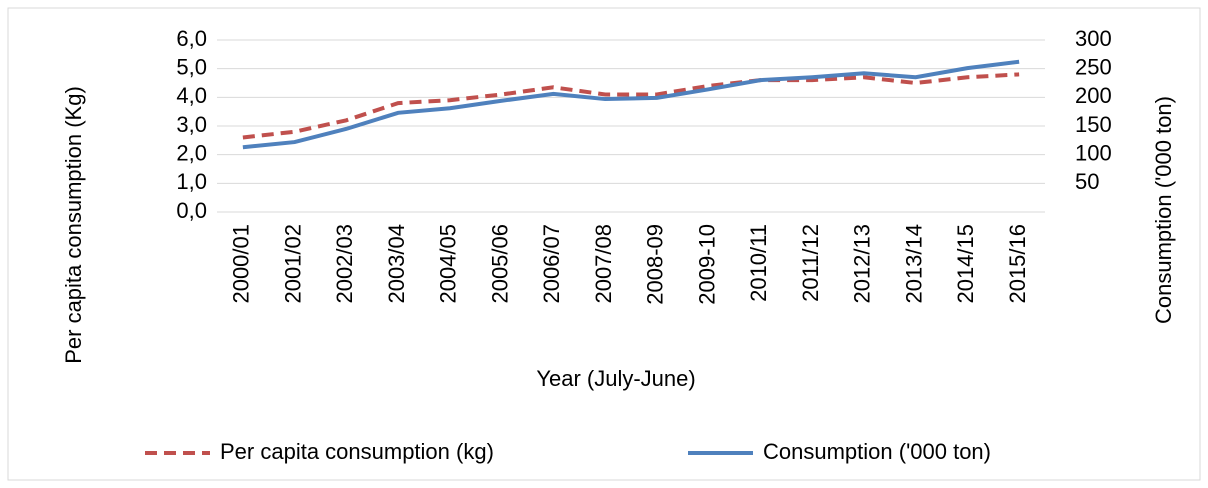  What do you see at coordinates (191, 181) in the screenshot?
I see `y-tick-label: 1,0` at bounding box center [191, 181].